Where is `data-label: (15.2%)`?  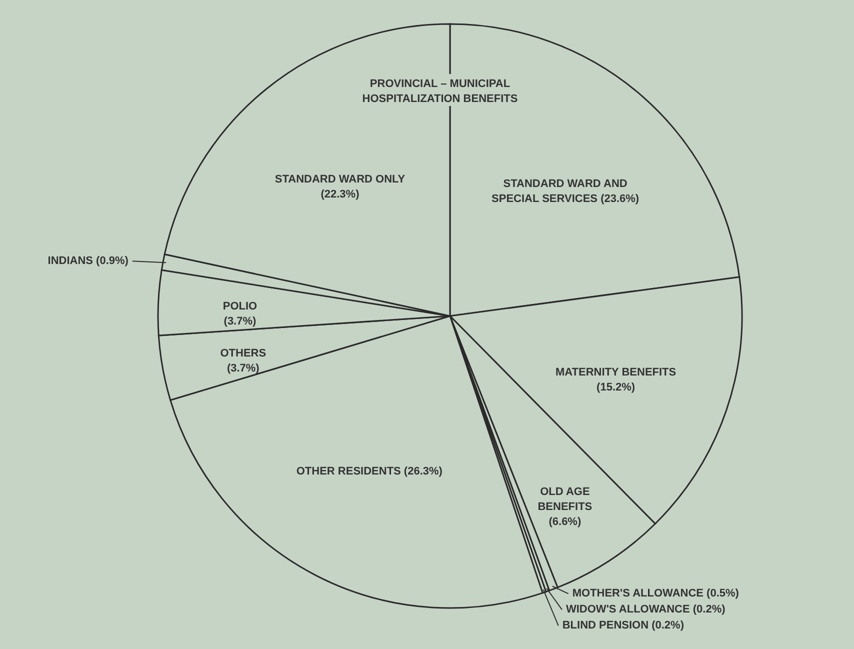 data-label: (15.2%) is located at coordinates (616, 388).